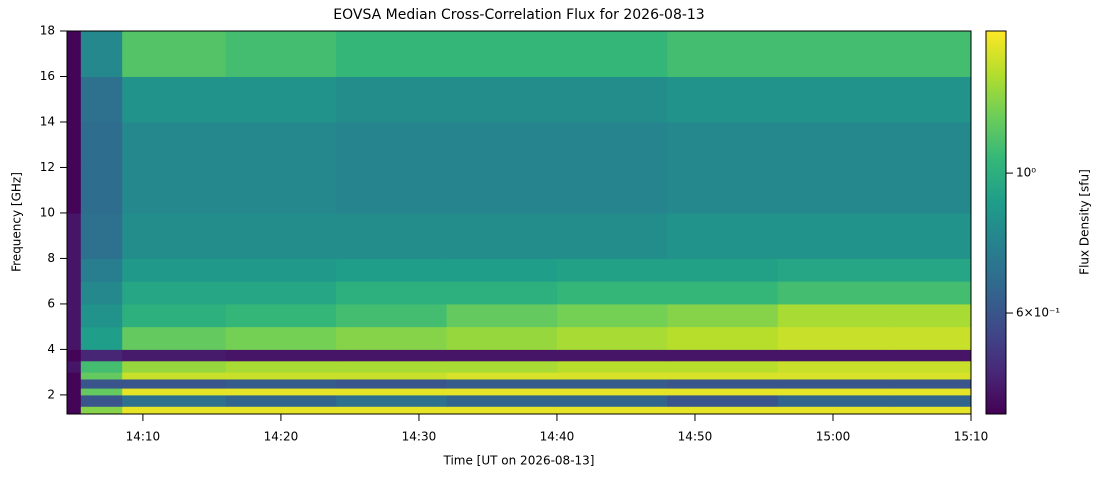 The width and height of the screenshot is (1101, 477). Describe the element at coordinates (51, 394) in the screenshot. I see `y-tick-label: 2` at that location.